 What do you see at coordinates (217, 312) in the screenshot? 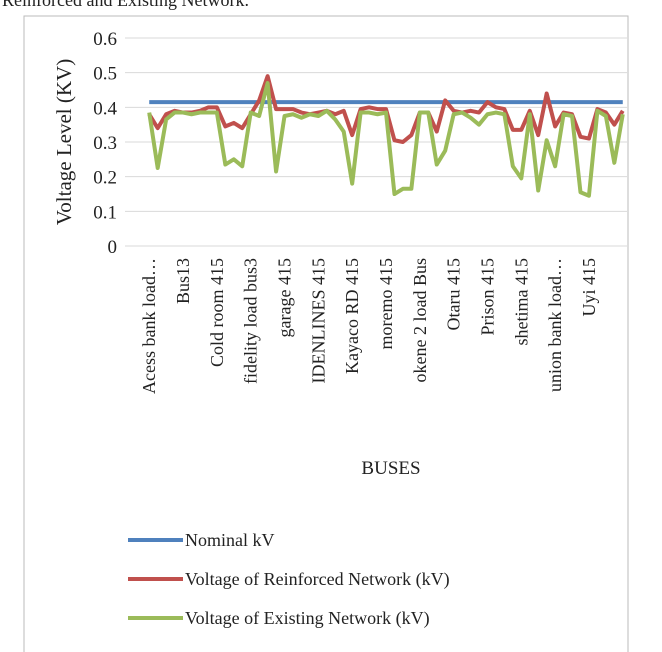
I see `x-tick-label: Cold room 415` at bounding box center [217, 312].